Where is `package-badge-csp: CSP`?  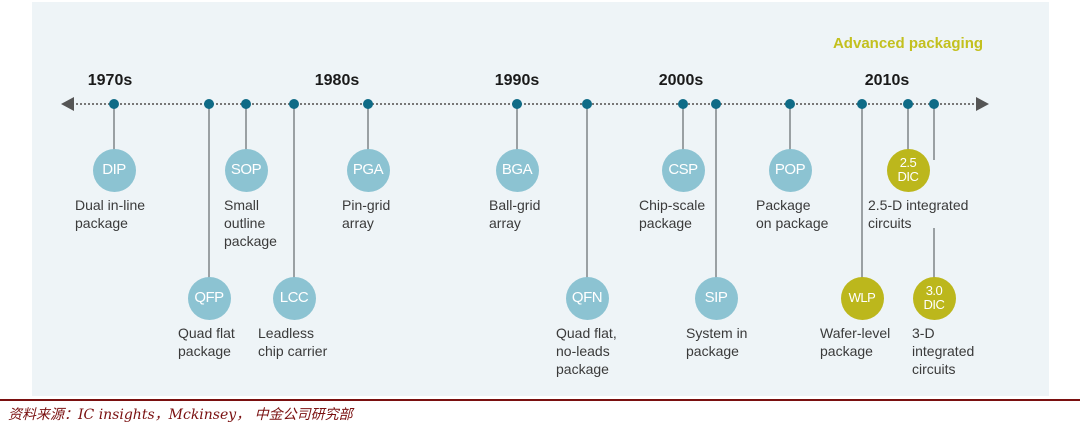
package-badge-csp: CSP is located at coordinates (683, 170).